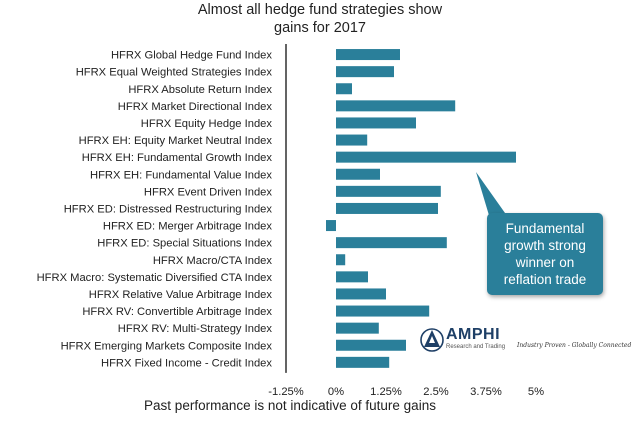 This screenshot has width=640, height=421. I want to click on x-tick-label: 0%, so click(336, 392).